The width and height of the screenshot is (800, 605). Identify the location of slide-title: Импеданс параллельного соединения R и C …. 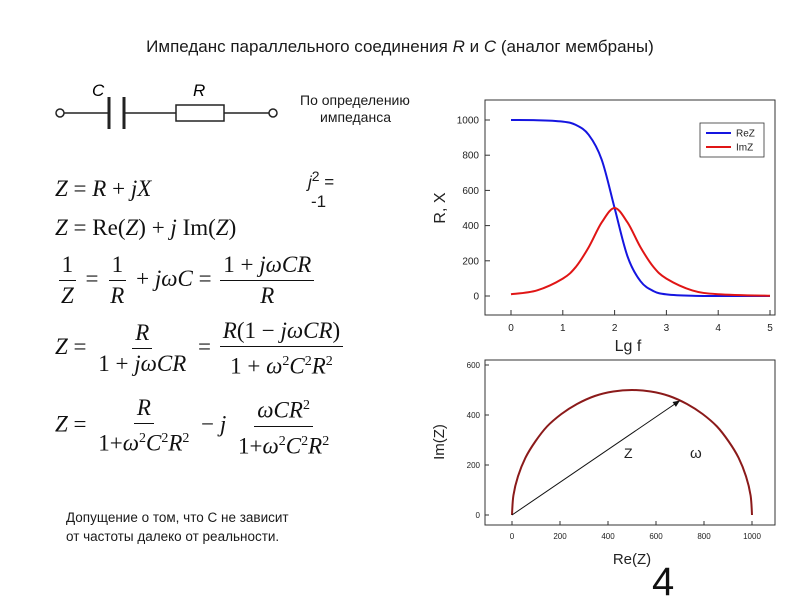
(400, 46).